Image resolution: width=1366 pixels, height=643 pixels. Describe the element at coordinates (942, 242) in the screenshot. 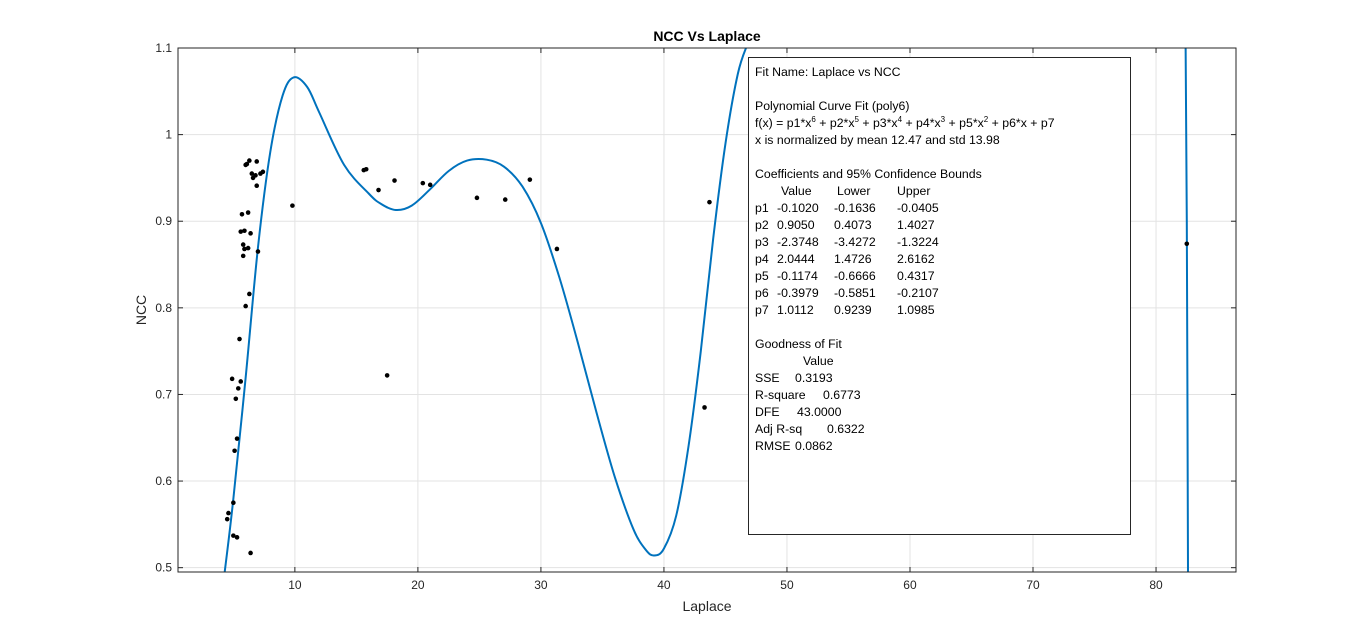

I see `coefficient-row: p3 -2.3748 -3.4272 -1.3224` at that location.